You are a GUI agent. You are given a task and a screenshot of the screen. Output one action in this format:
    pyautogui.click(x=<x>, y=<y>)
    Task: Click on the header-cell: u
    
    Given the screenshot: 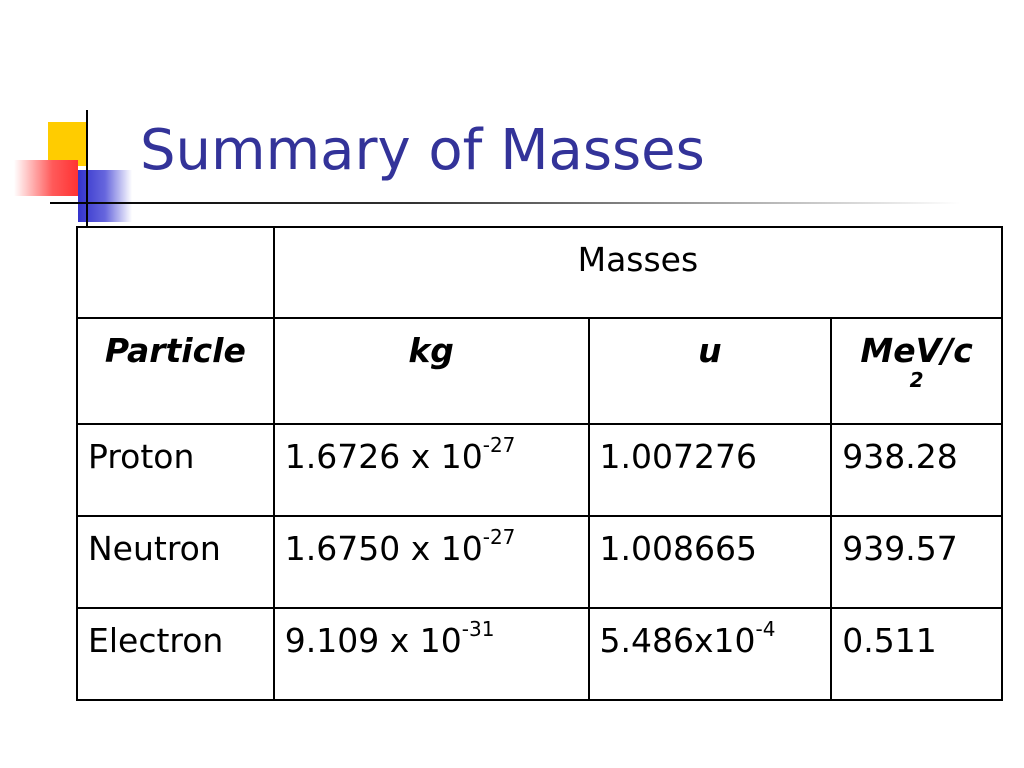 What is the action you would take?
    pyautogui.click(x=710, y=371)
    